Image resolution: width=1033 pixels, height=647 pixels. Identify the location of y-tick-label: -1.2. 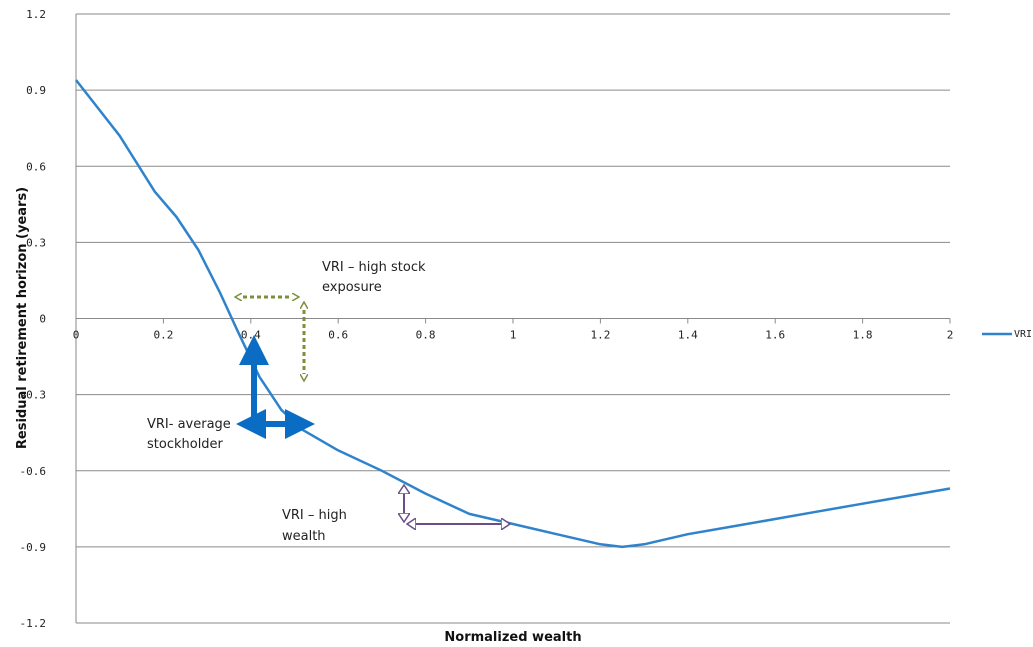
(33, 623).